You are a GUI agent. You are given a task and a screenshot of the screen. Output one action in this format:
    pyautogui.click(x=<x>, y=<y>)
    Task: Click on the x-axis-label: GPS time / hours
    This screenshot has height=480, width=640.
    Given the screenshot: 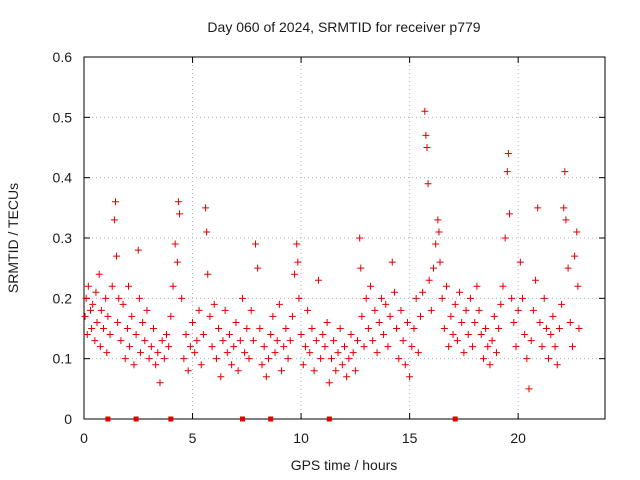 What is the action you would take?
    pyautogui.click(x=344, y=465)
    